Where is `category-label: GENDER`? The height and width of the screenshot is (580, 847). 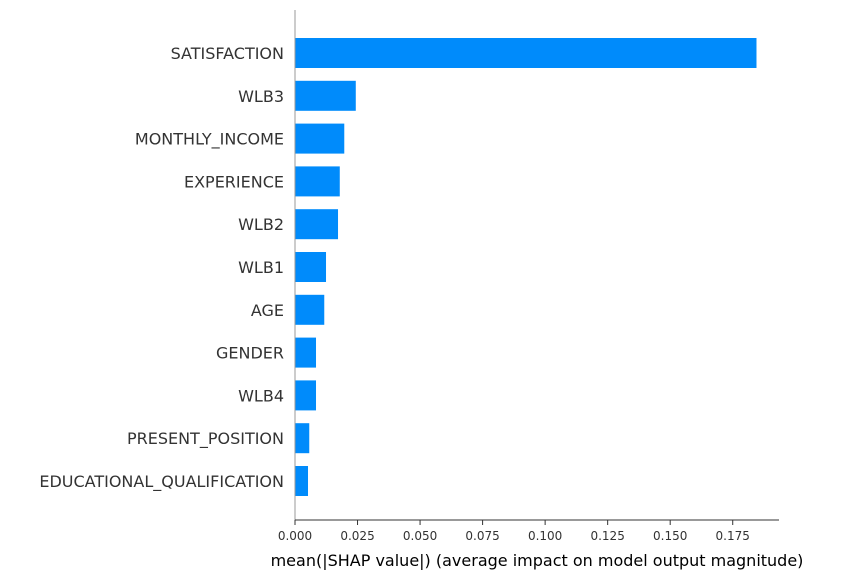
category-label: GENDER is located at coordinates (250, 353).